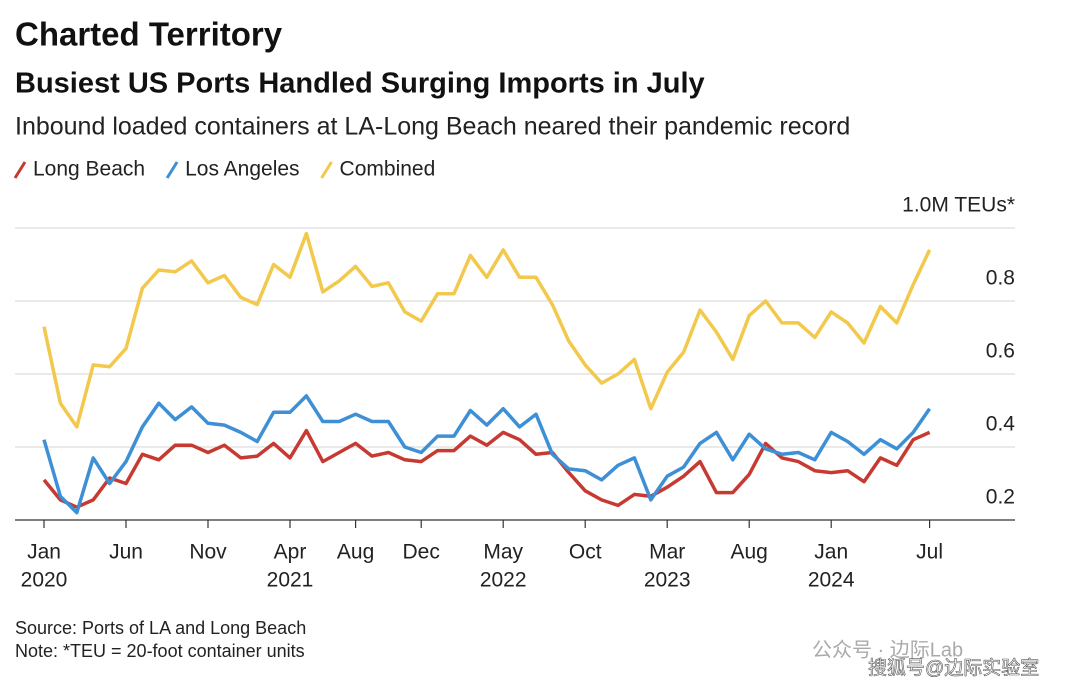 Image resolution: width=1080 pixels, height=692 pixels. I want to click on legend-label: Los Angeles, so click(242, 169).